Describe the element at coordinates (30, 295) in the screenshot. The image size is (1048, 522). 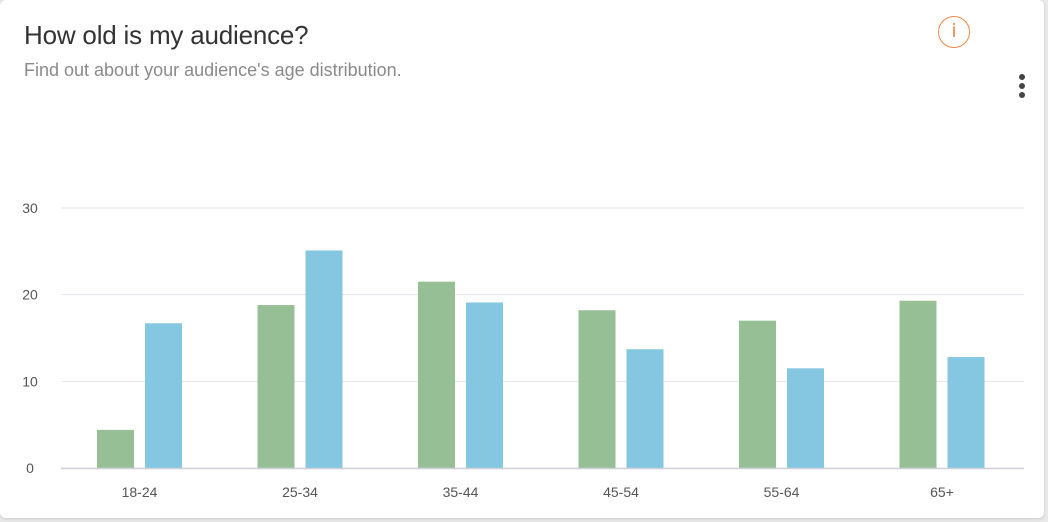
I see `y-tick-label: 20` at that location.